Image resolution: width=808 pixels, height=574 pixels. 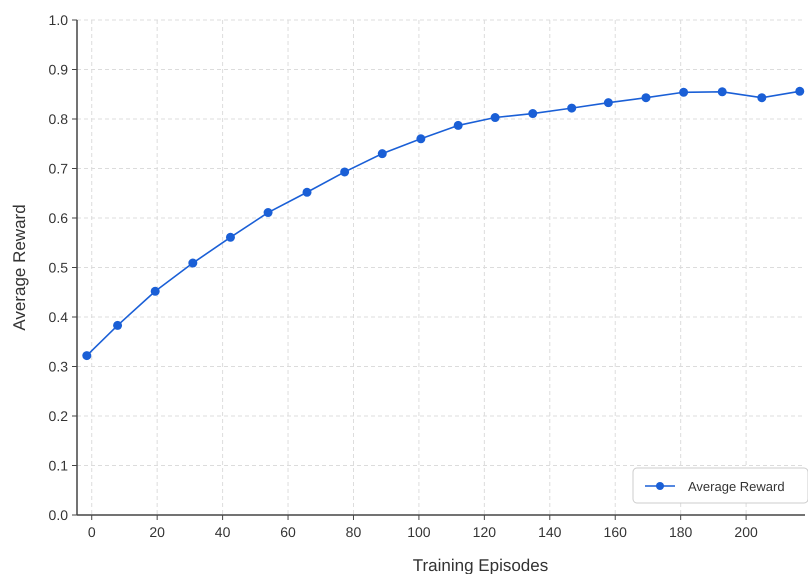 I want to click on x-tick-label: 0, so click(x=92, y=532).